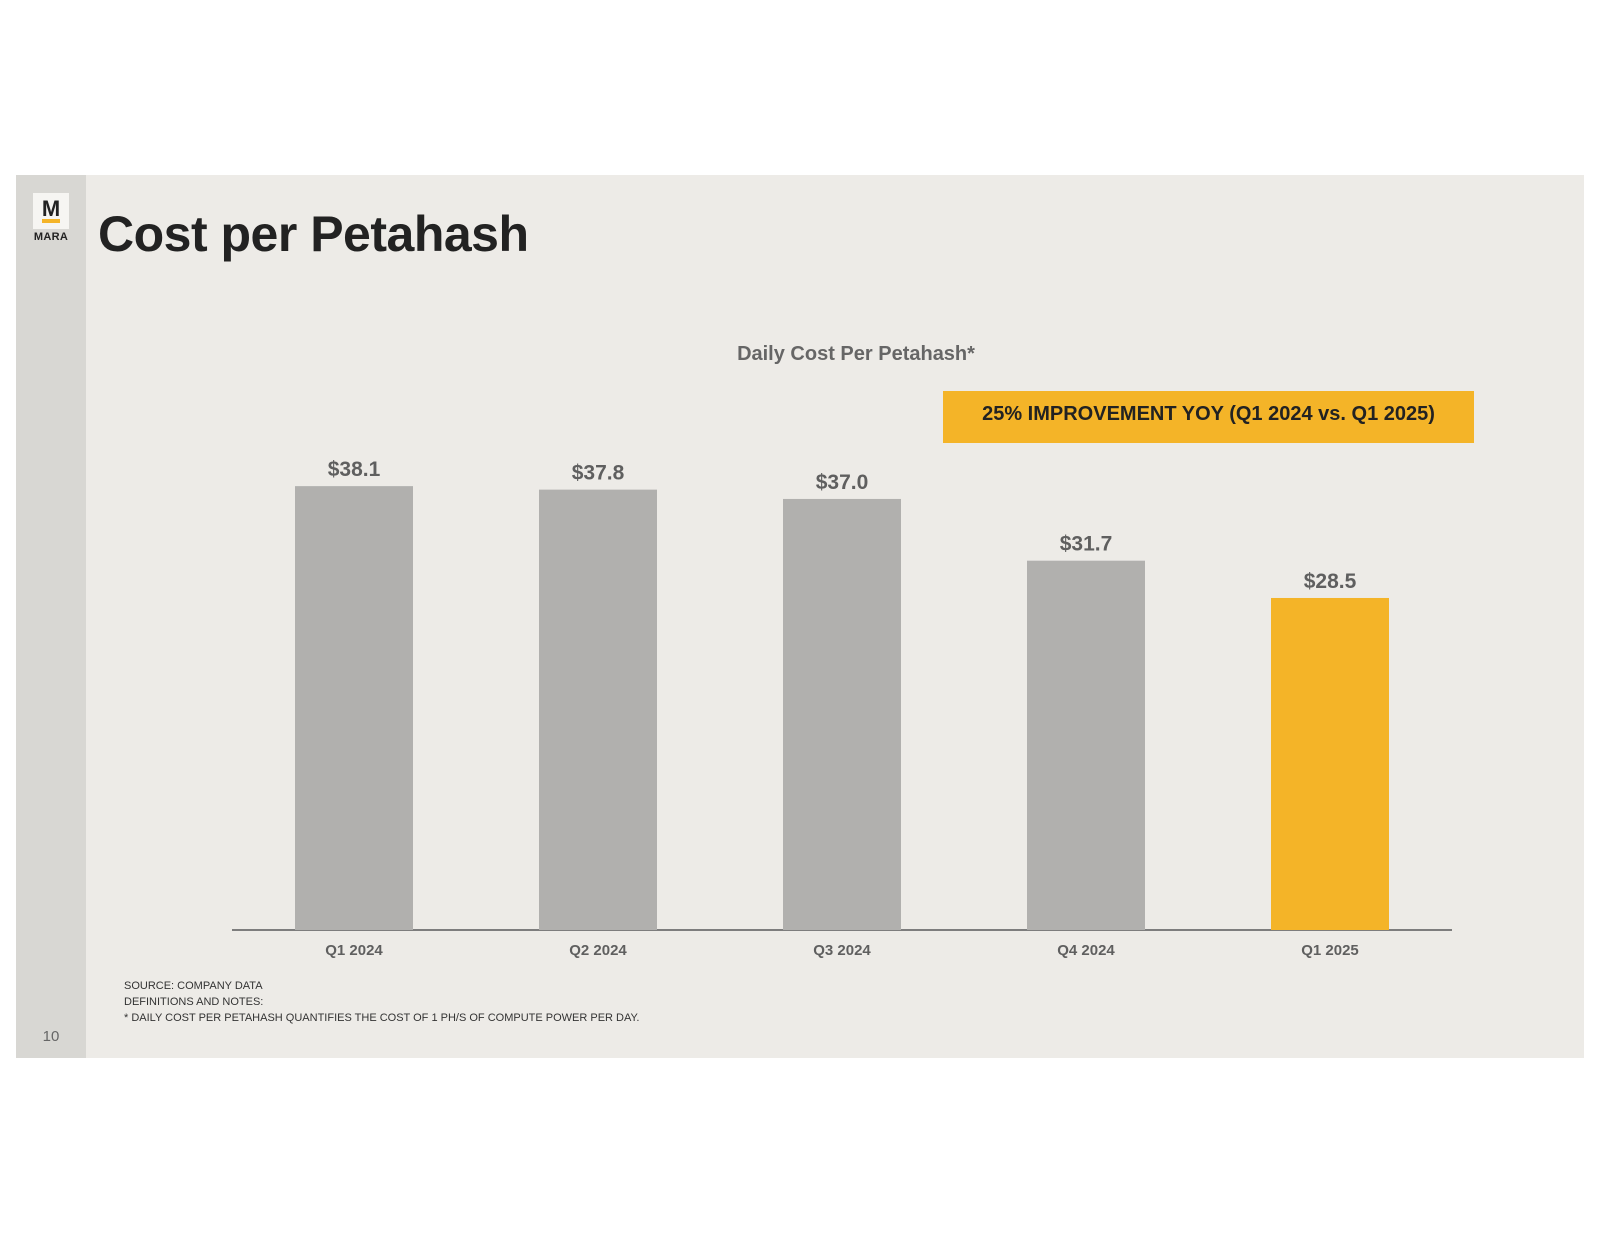 This screenshot has width=1600, height=1236. What do you see at coordinates (842, 714) in the screenshot?
I see `bar-q3-2024` at bounding box center [842, 714].